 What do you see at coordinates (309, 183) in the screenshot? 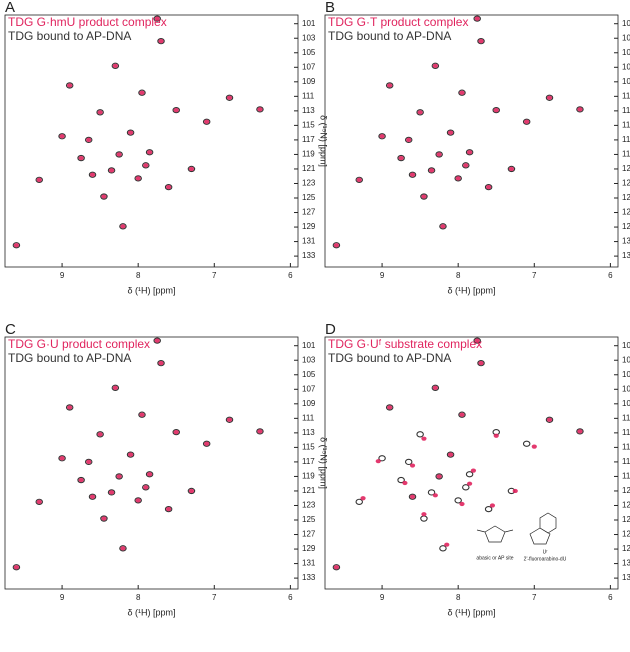
I see `y-tick-label: 123` at bounding box center [309, 183].